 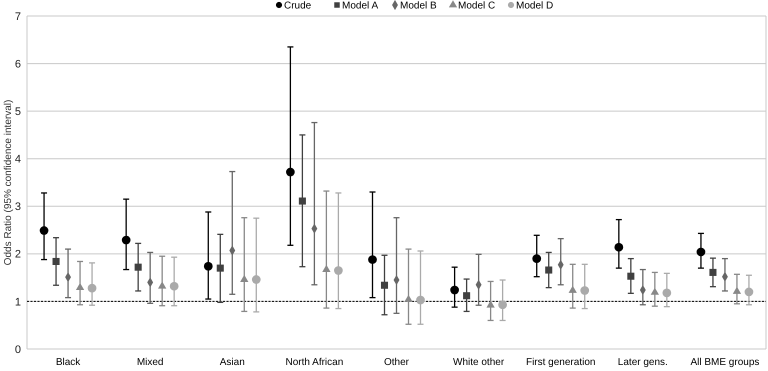 I want to click on x-tick-label: All BME groups, so click(x=725, y=362).